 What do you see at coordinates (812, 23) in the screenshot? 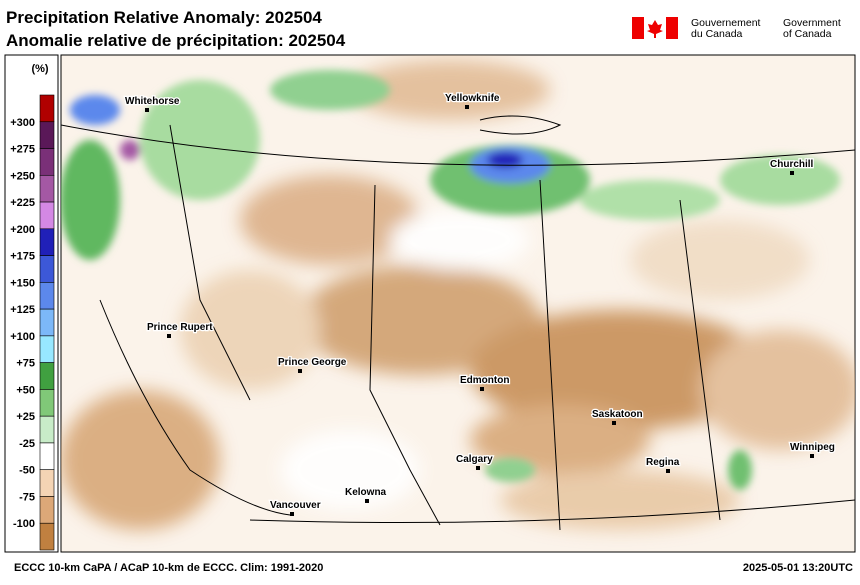
I see `wordmark-en: Government` at bounding box center [812, 23].